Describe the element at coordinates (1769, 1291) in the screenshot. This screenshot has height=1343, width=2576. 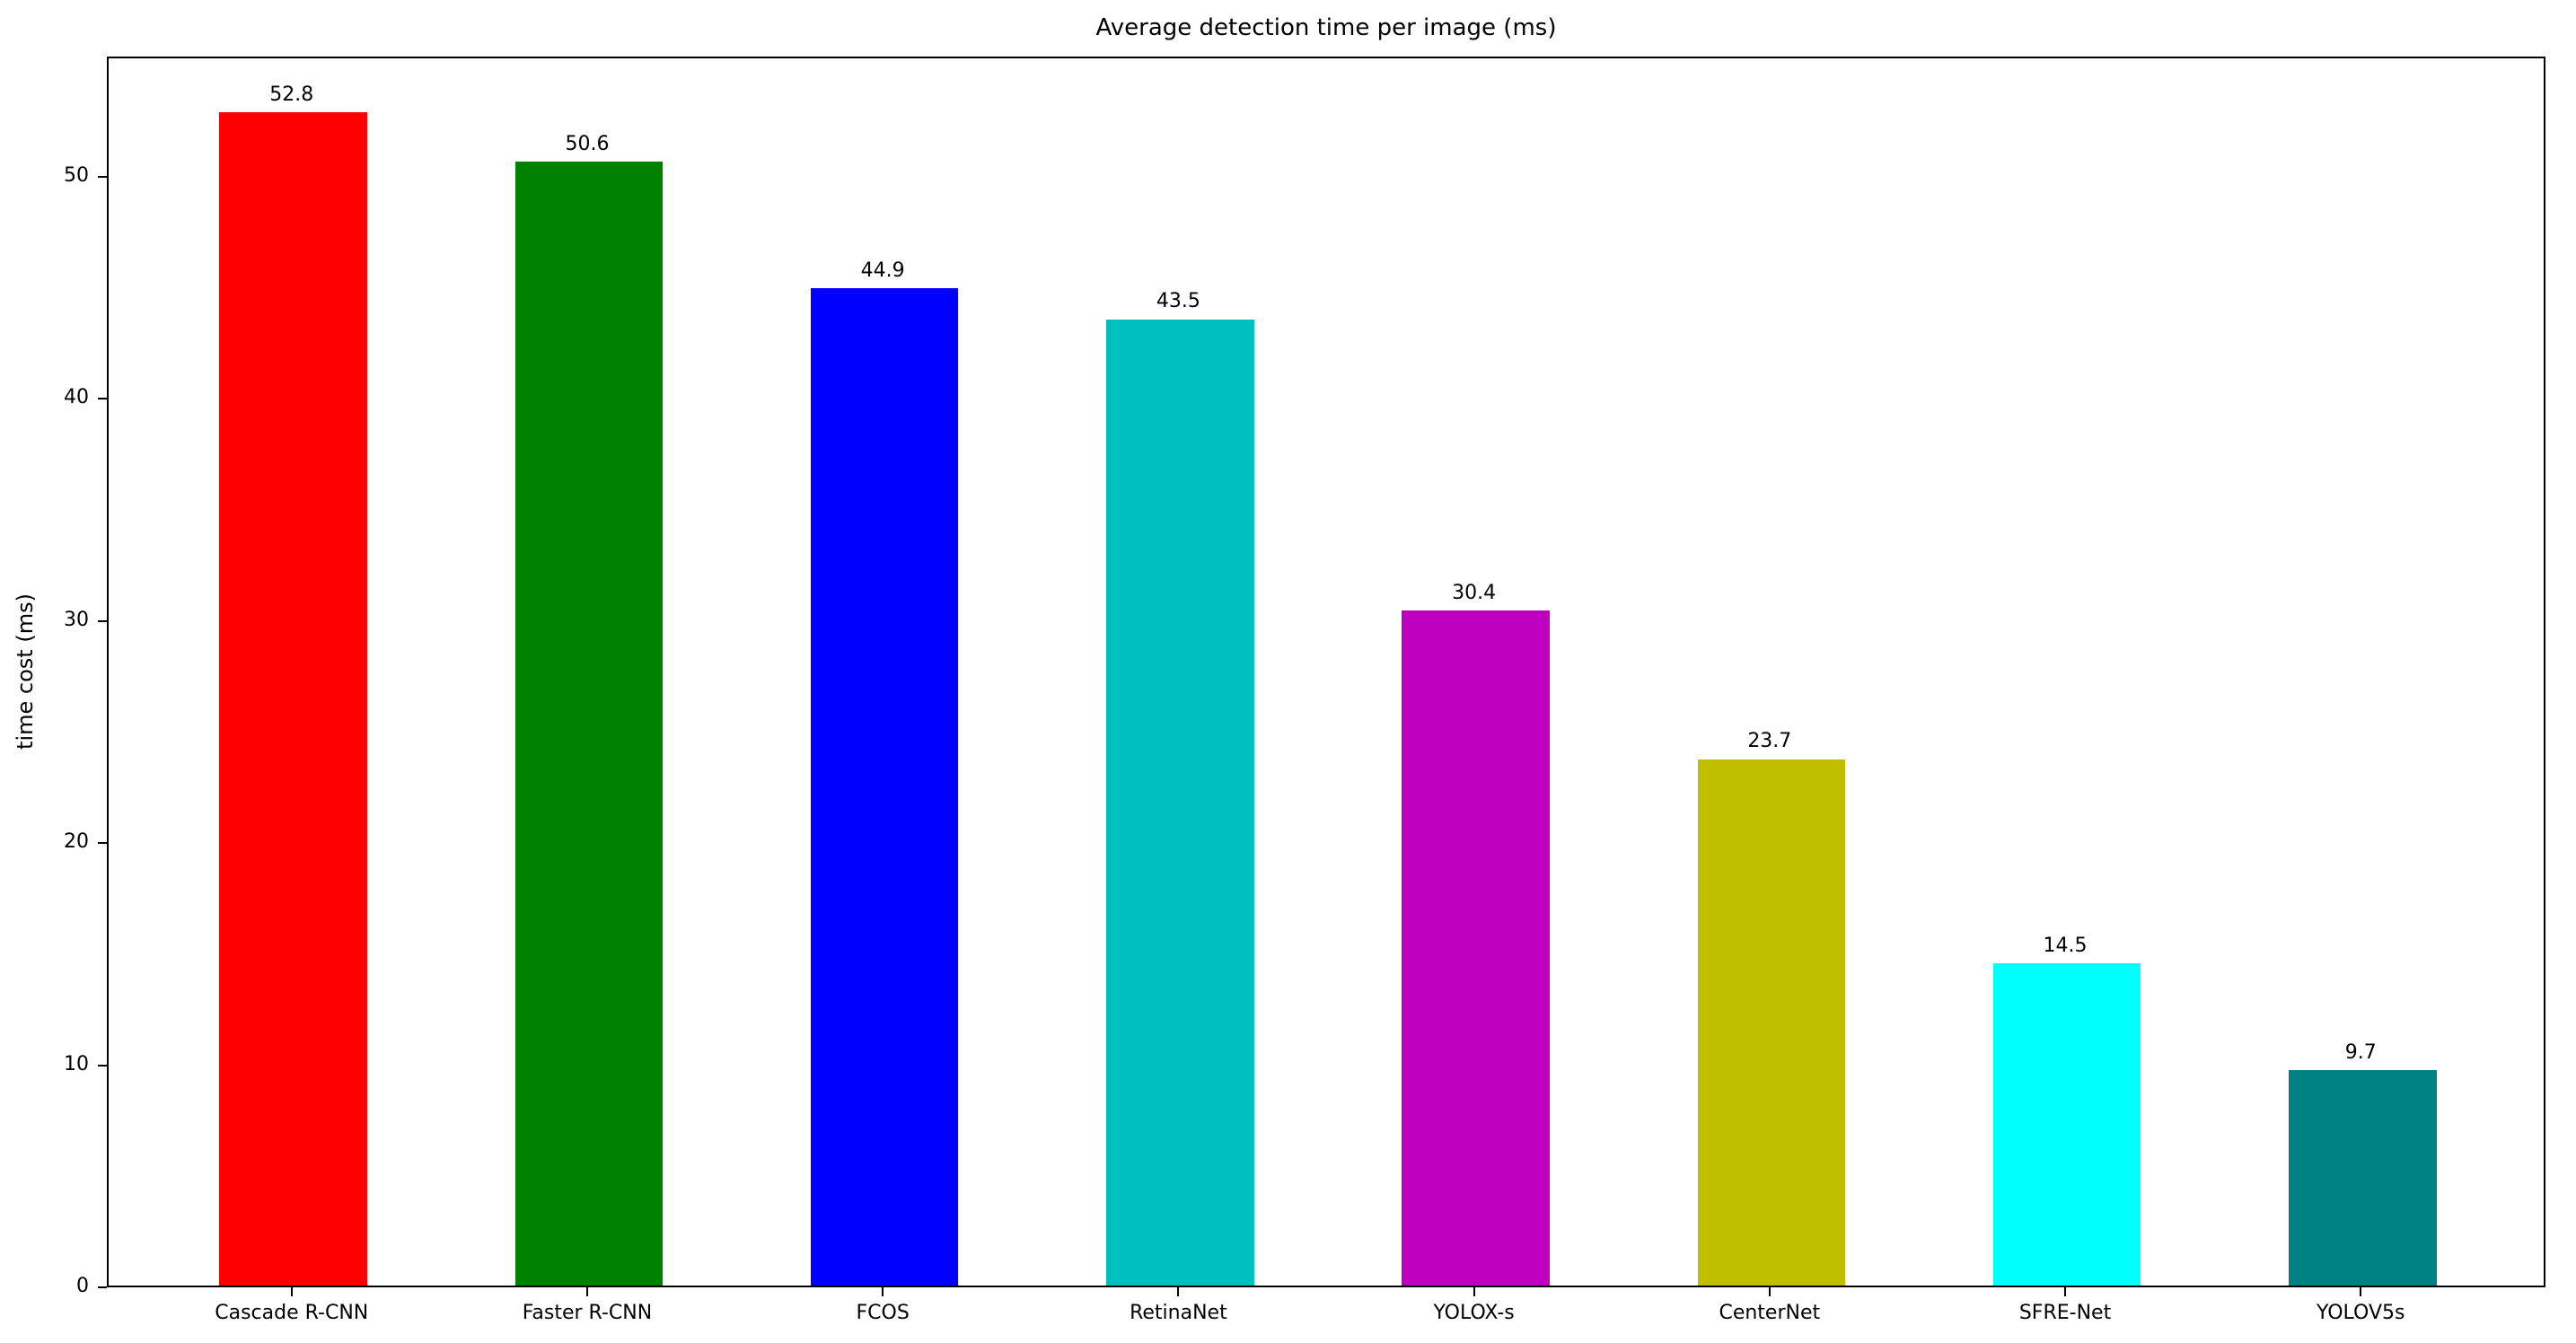
I see `x-tick-mark-centernet` at that location.